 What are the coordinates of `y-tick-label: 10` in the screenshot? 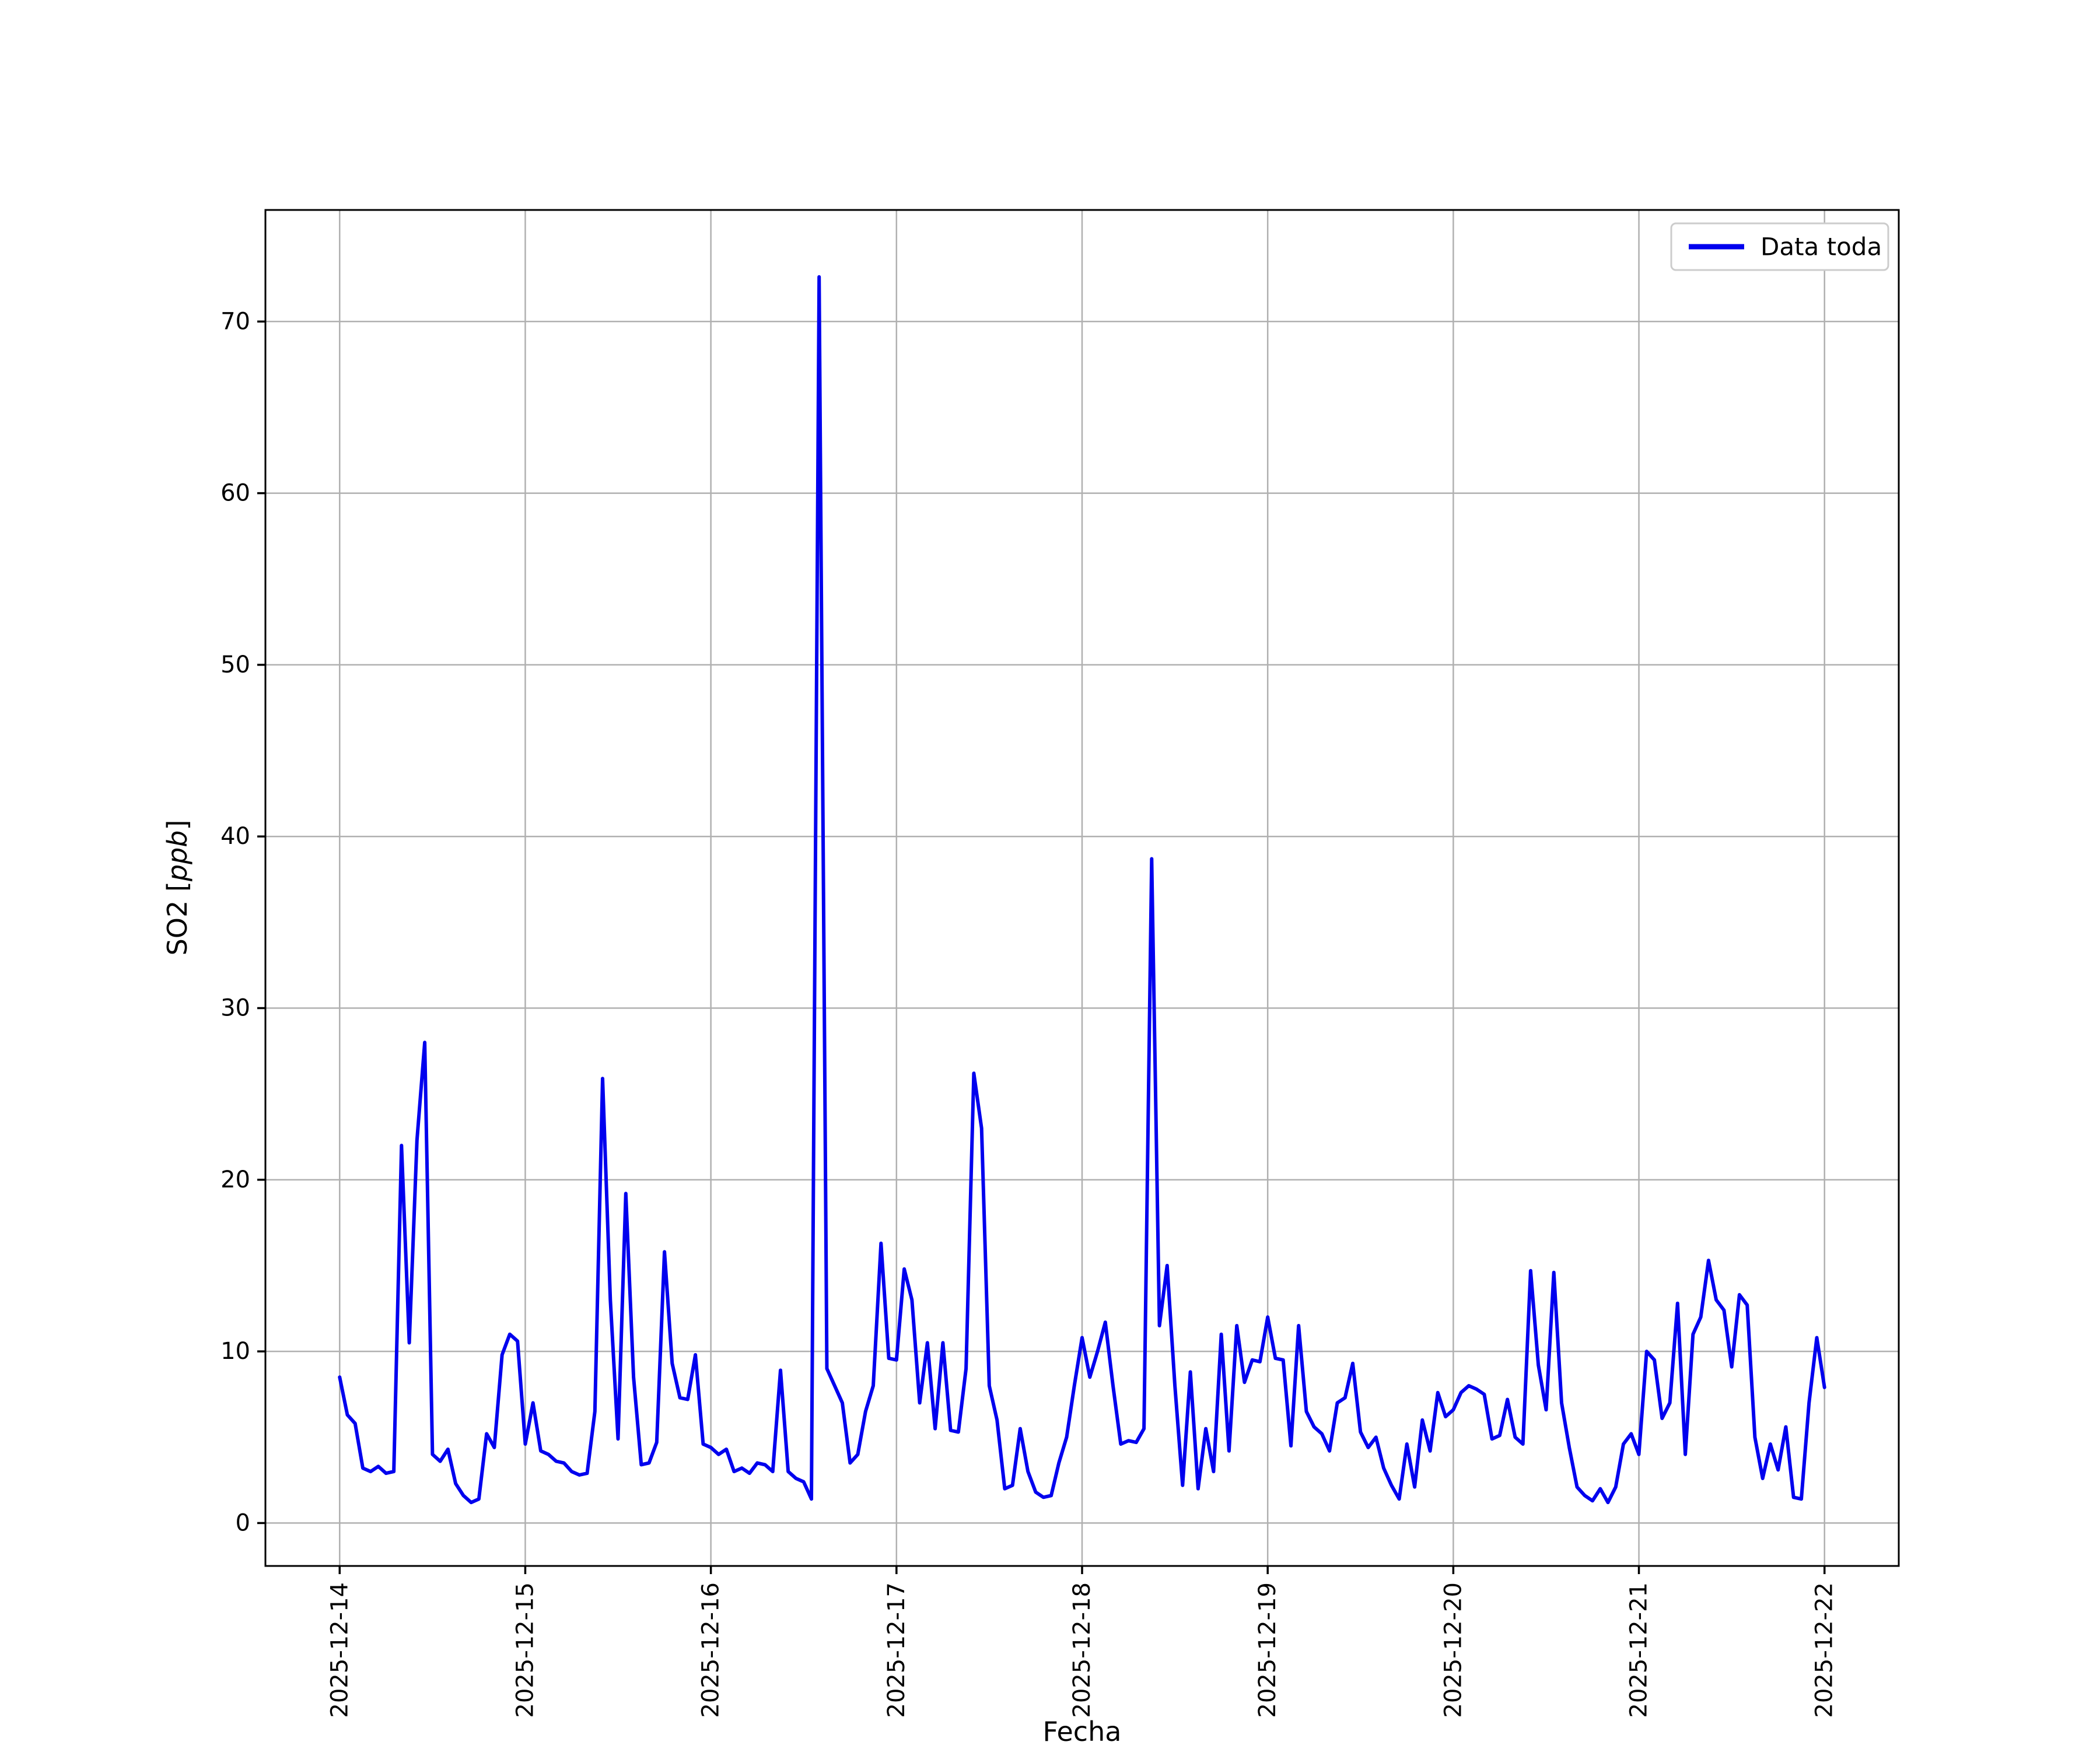 It's located at (235, 1351).